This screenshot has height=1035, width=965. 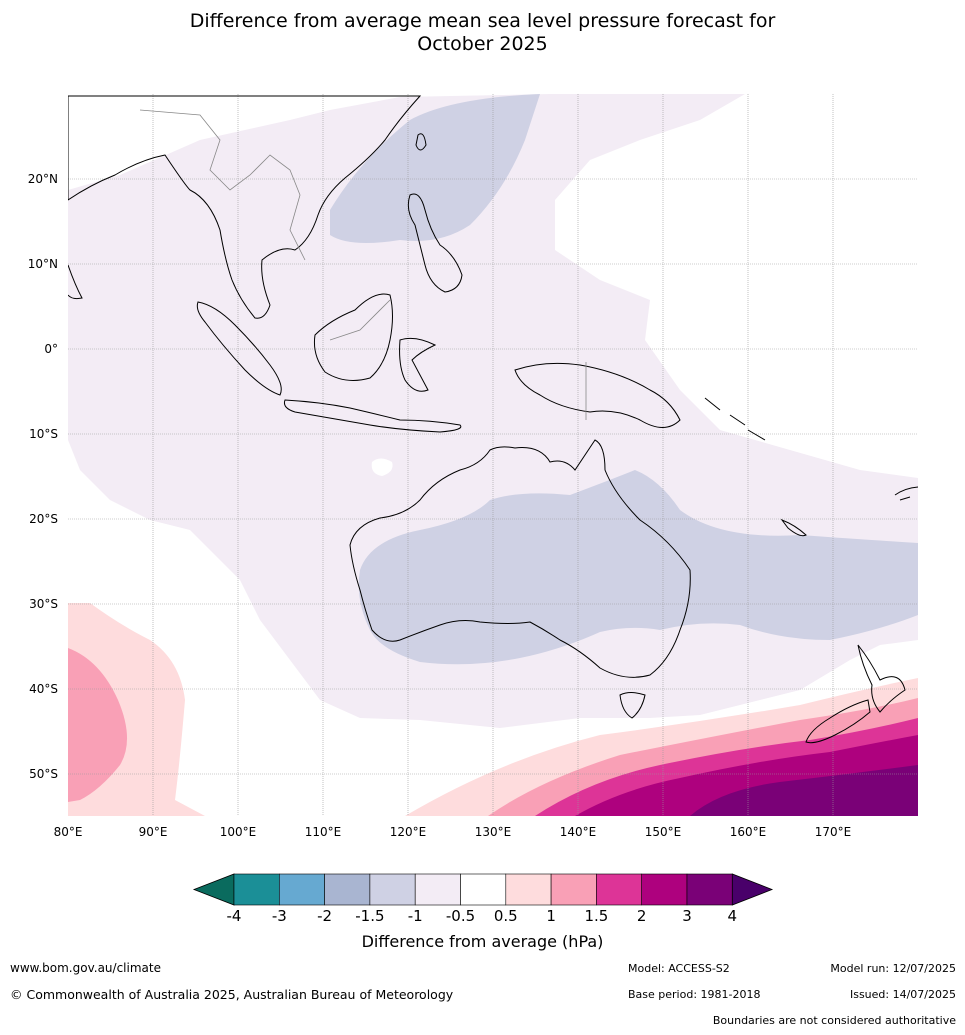 I want to click on lon-tick-label: 120°E, so click(x=408, y=832).